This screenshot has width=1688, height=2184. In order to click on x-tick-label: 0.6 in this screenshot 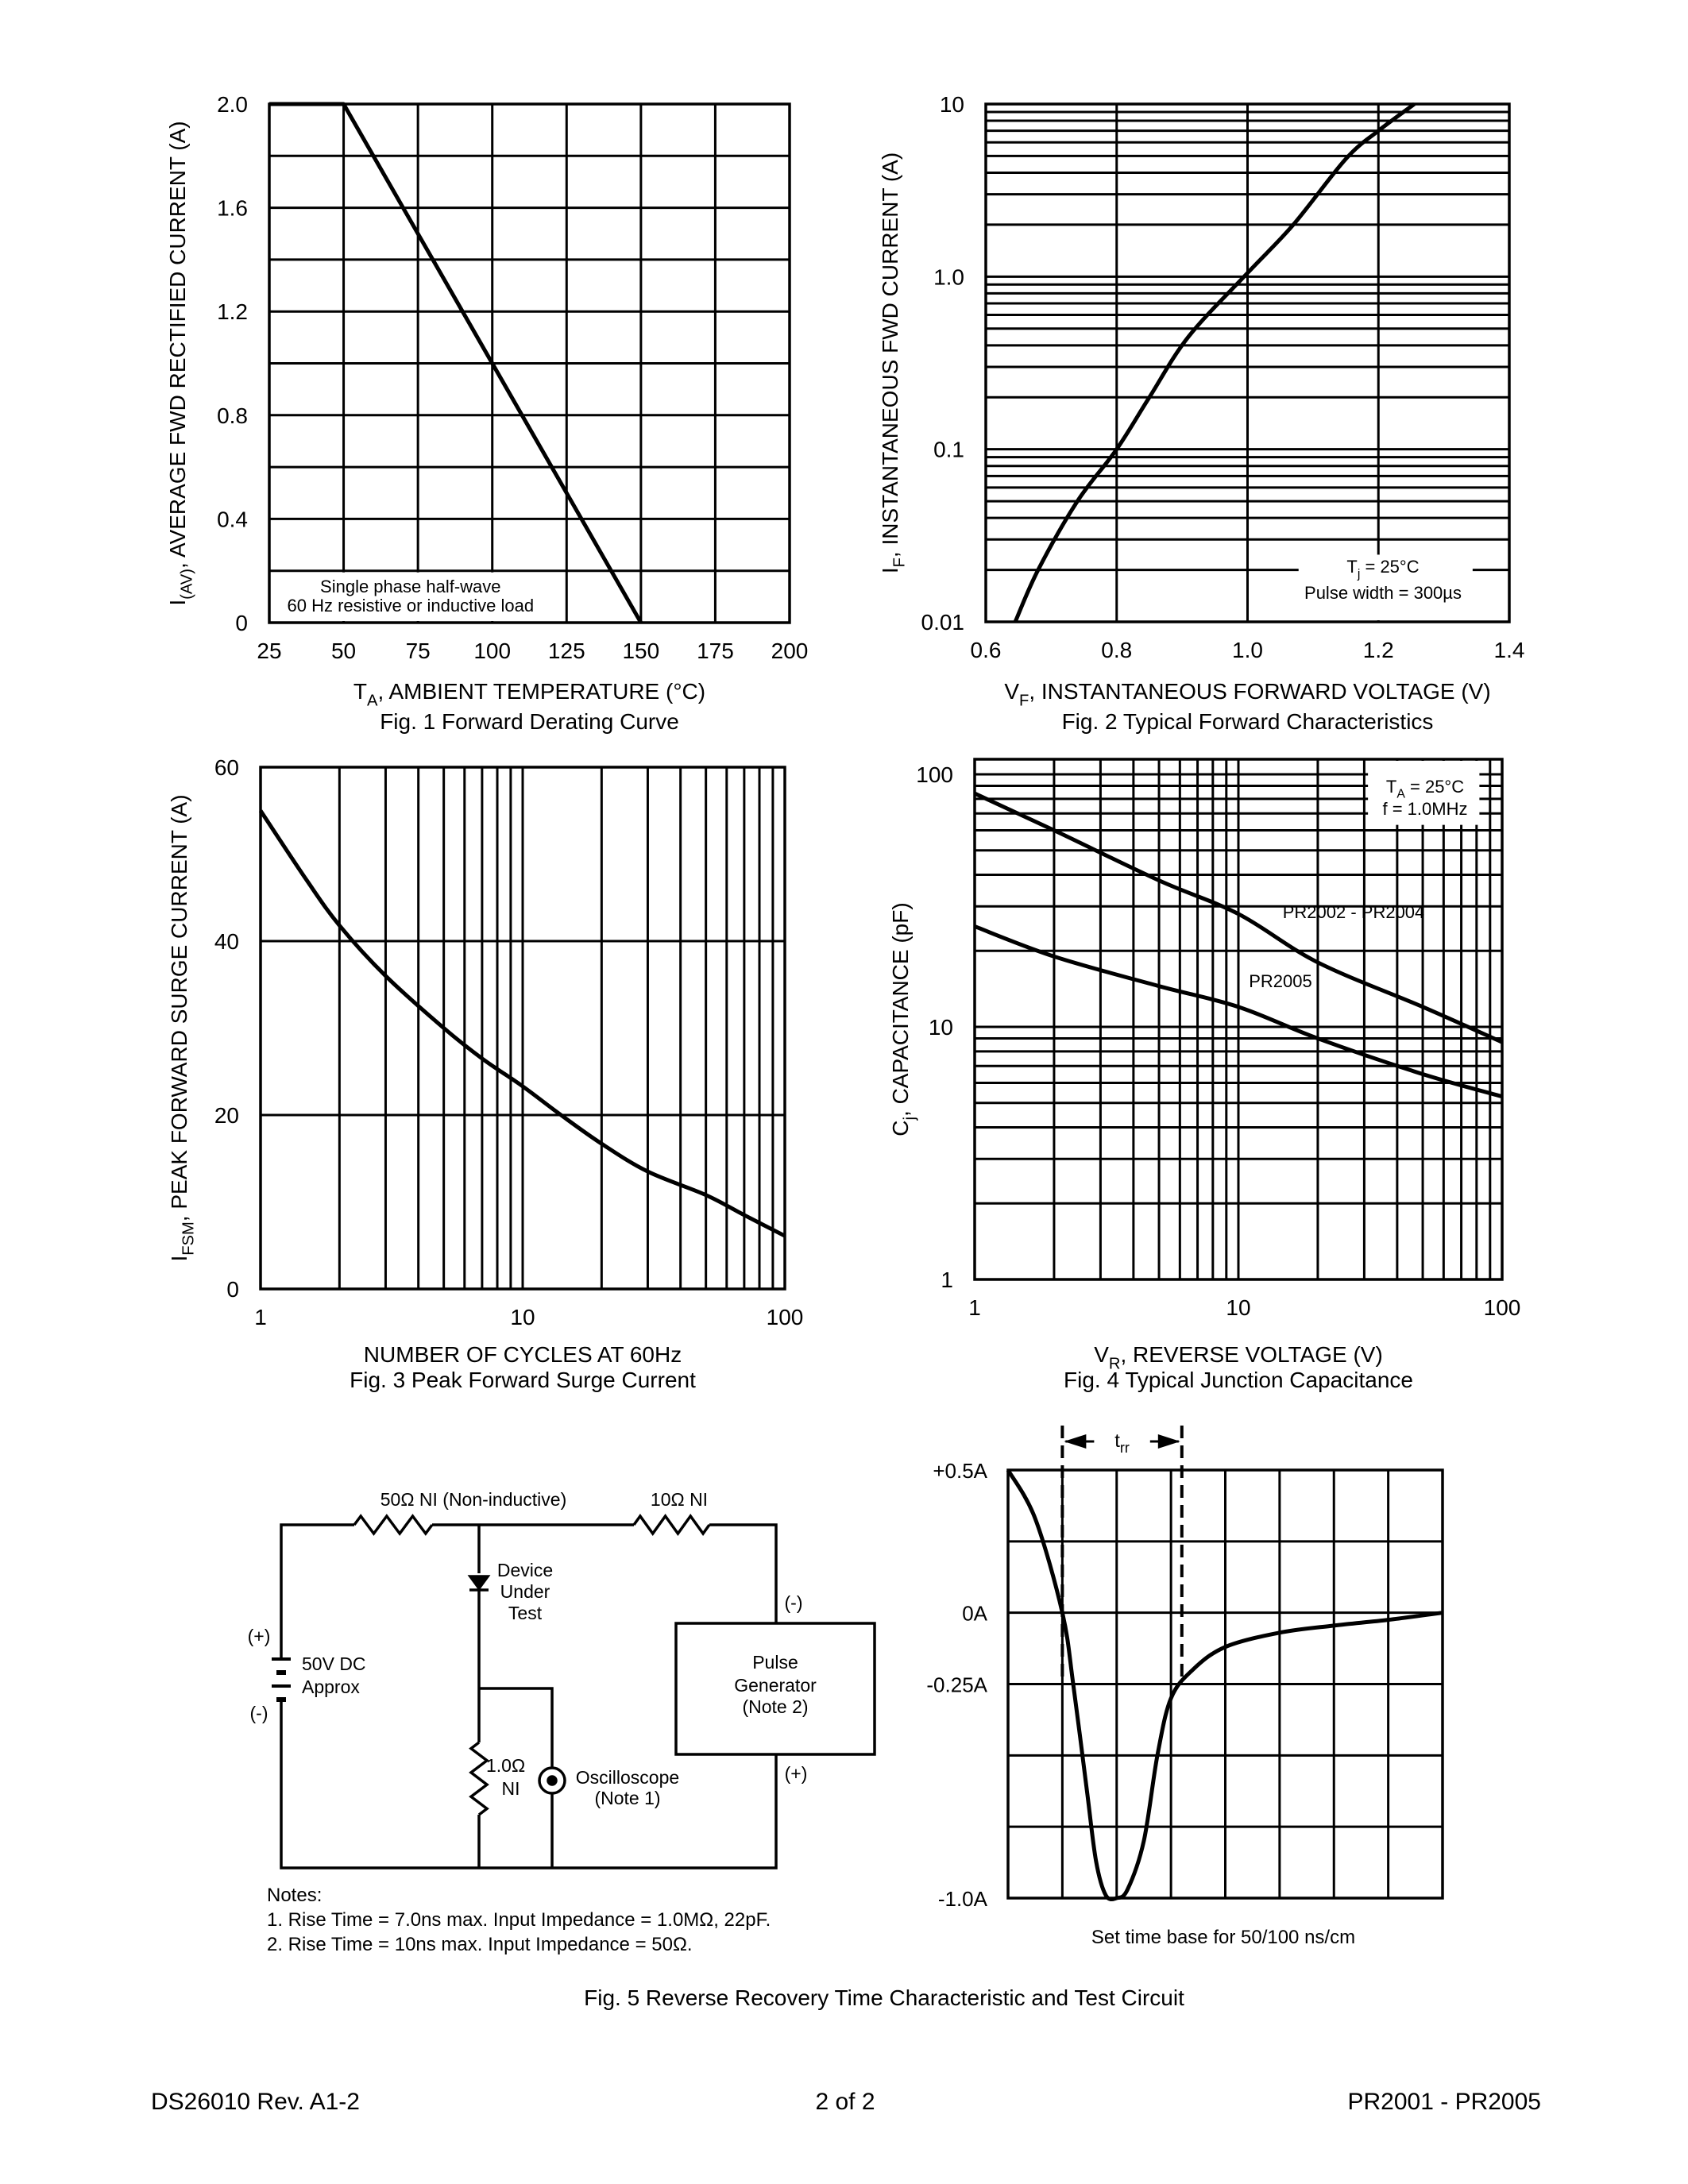, I will do `click(986, 650)`.